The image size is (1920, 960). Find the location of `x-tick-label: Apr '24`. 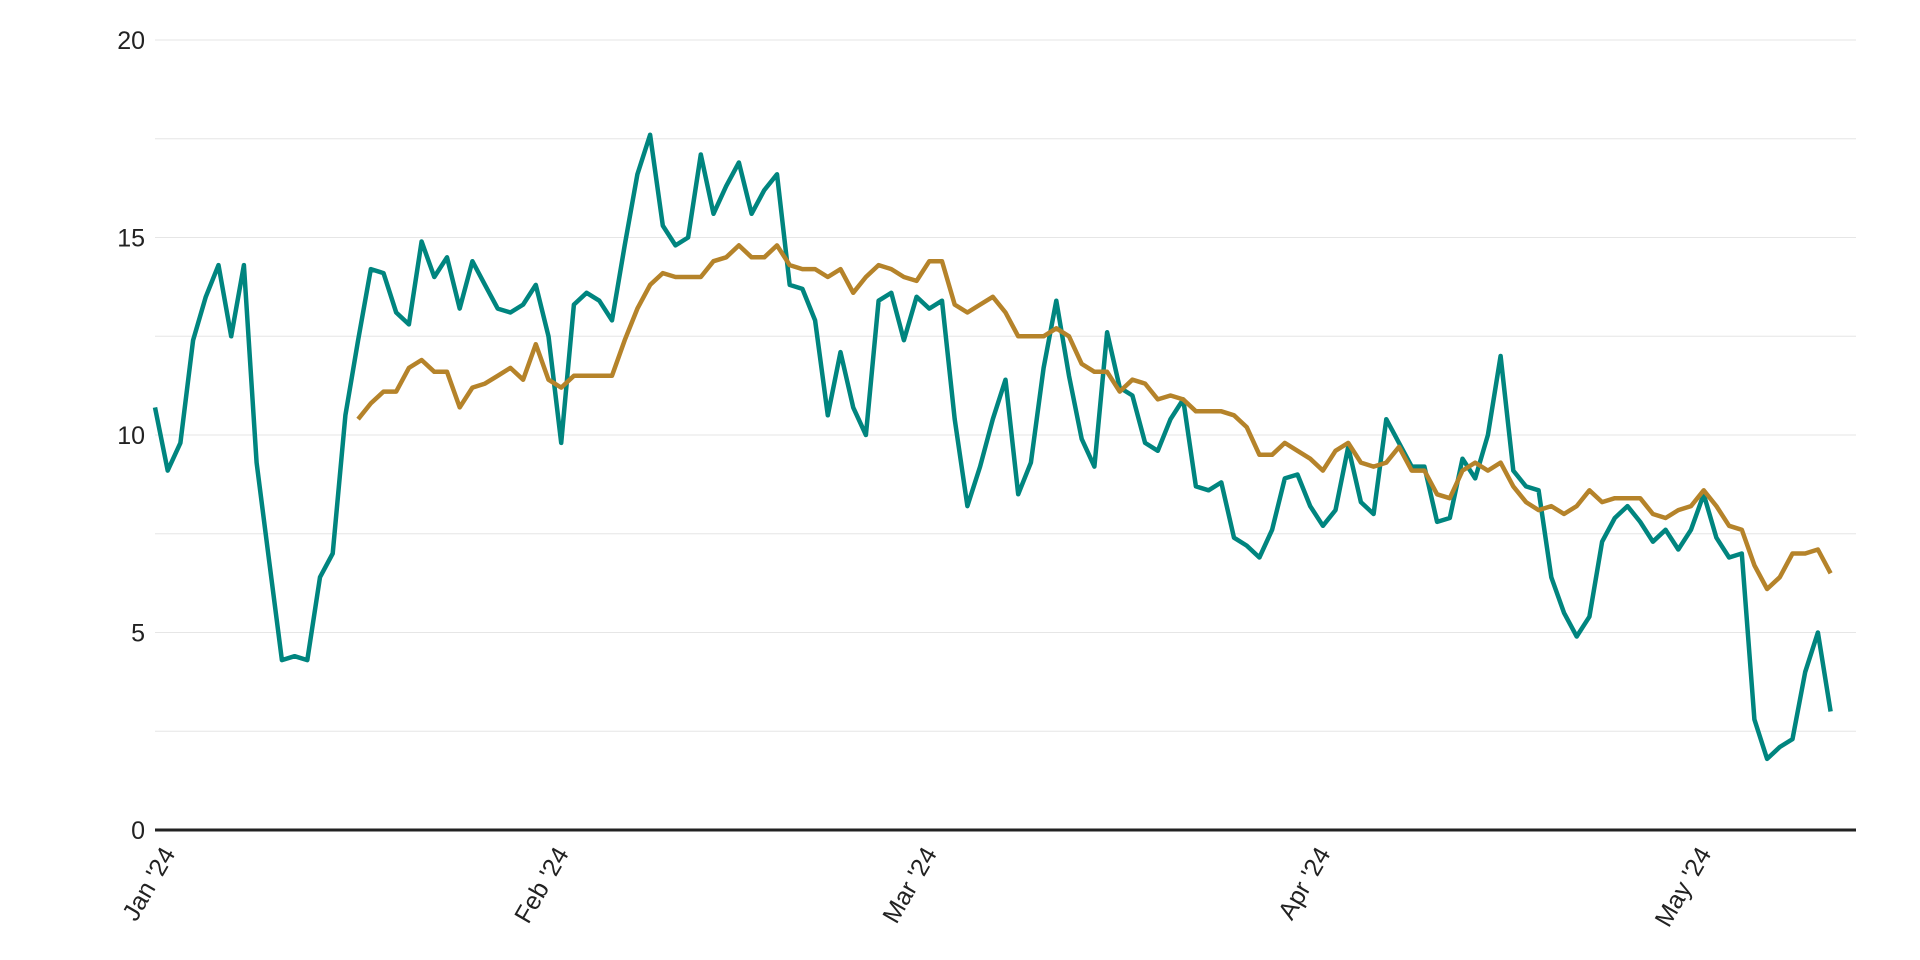

x-tick-label: Apr '24 is located at coordinates (1305, 883).